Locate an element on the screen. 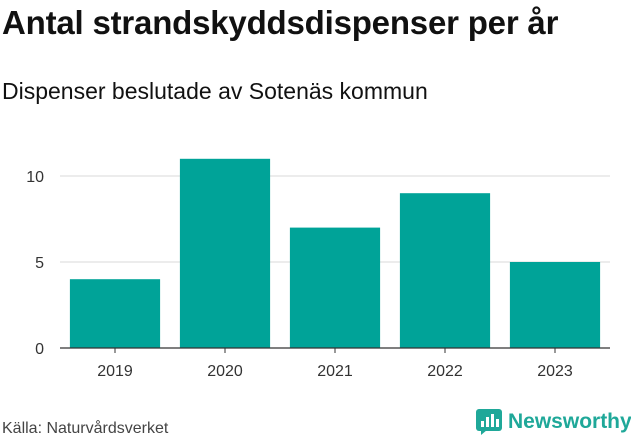 The image size is (631, 439). x-tick-label: 2023 is located at coordinates (555, 371).